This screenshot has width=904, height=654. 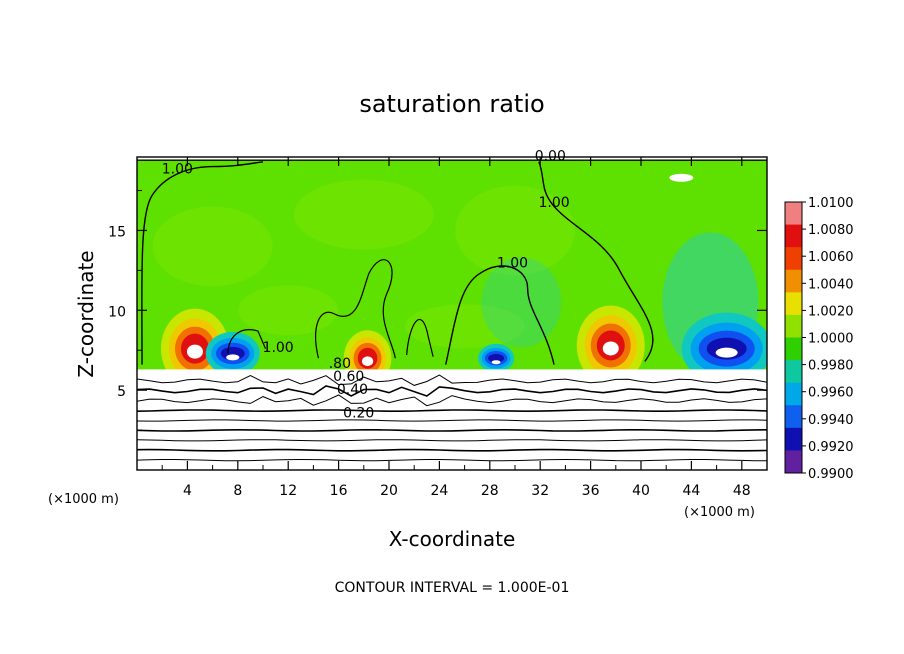 What do you see at coordinates (439, 491) in the screenshot?
I see `x-tick-label: 24` at bounding box center [439, 491].